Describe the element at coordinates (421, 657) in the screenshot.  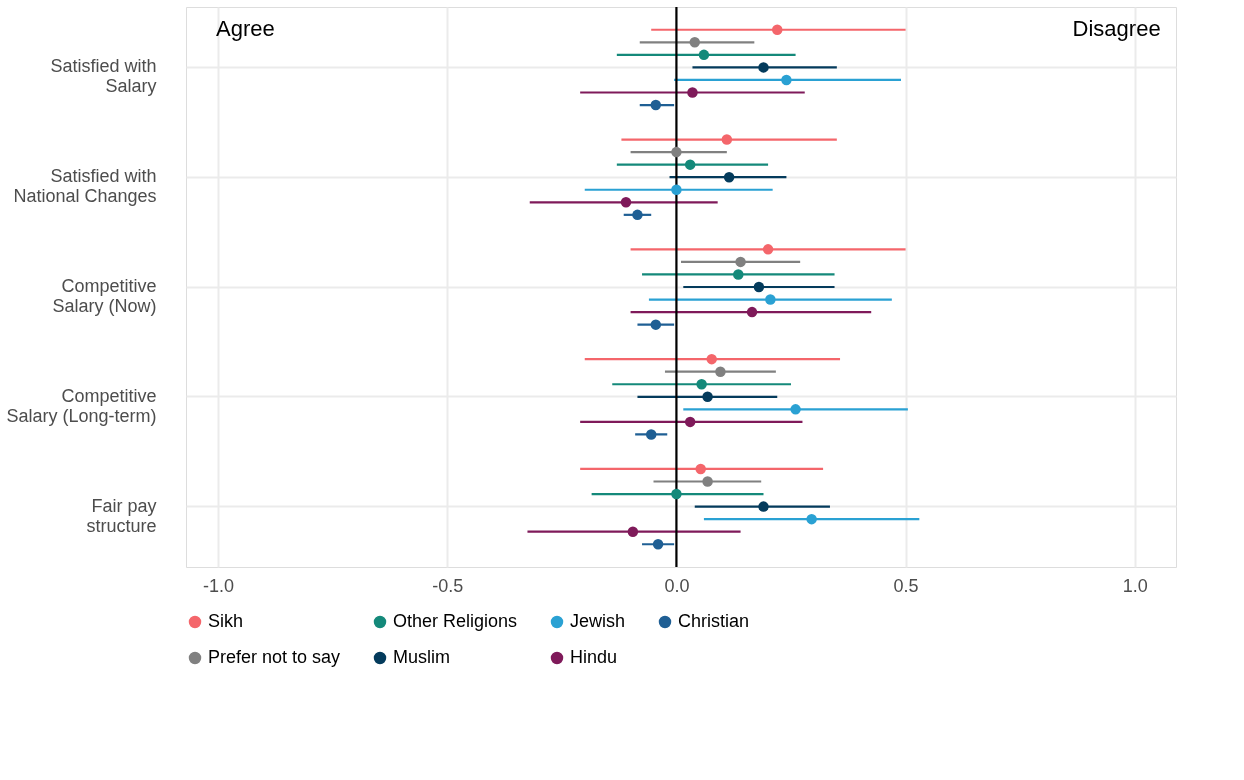
I see `legend-label: Muslim` at that location.